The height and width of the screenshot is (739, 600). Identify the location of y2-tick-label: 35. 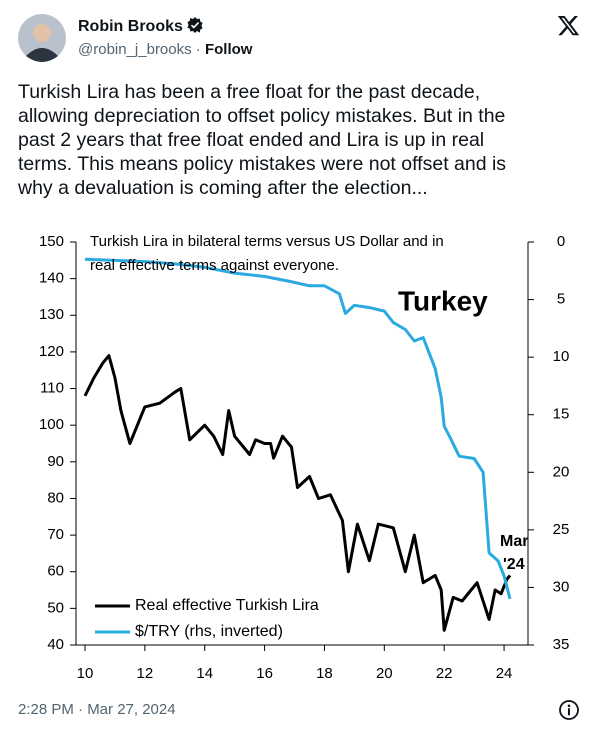
(561, 644).